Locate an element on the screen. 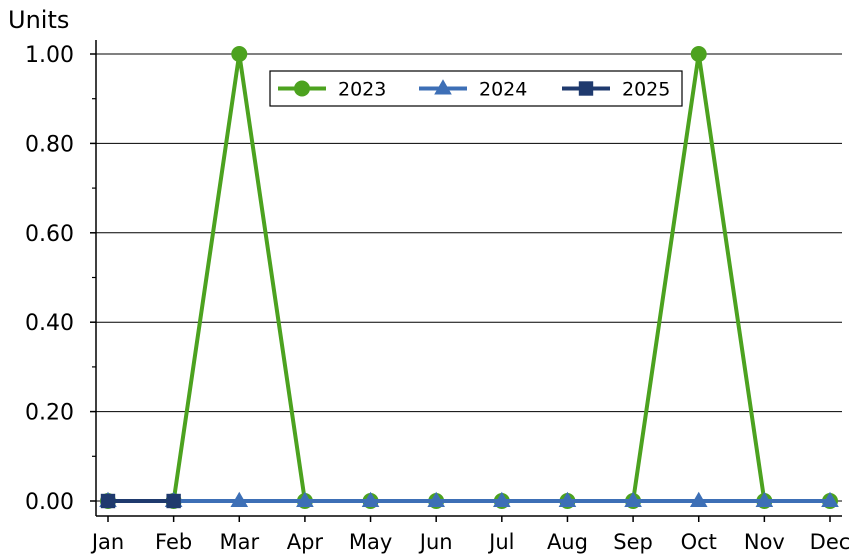 This screenshot has height=557, width=856. legend-label: 2023 is located at coordinates (362, 90).